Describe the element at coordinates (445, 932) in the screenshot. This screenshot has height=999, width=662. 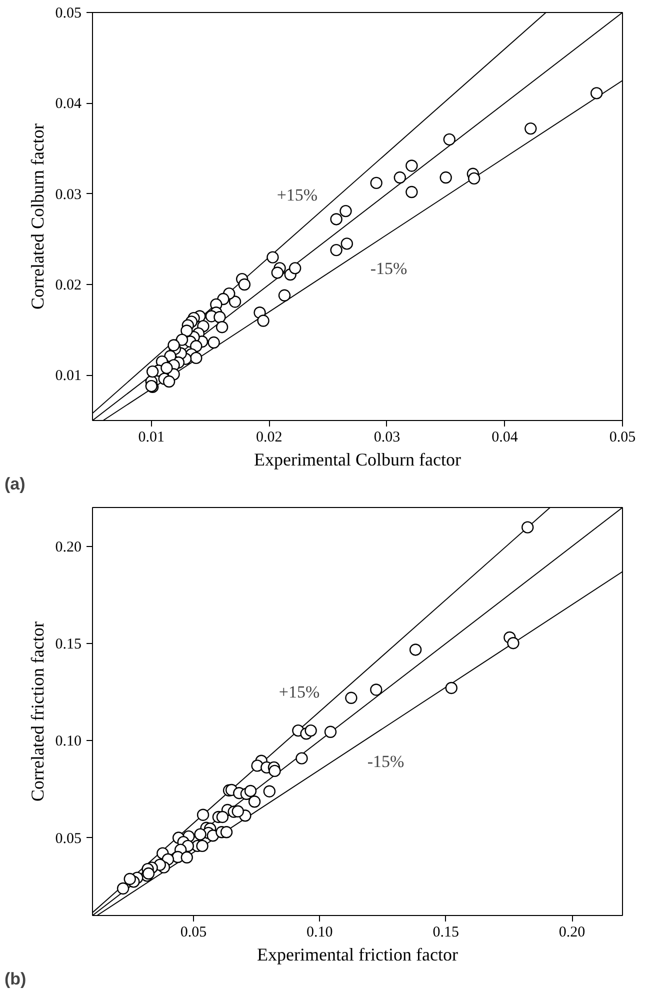
I see `x-tick-label: 0.15` at that location.